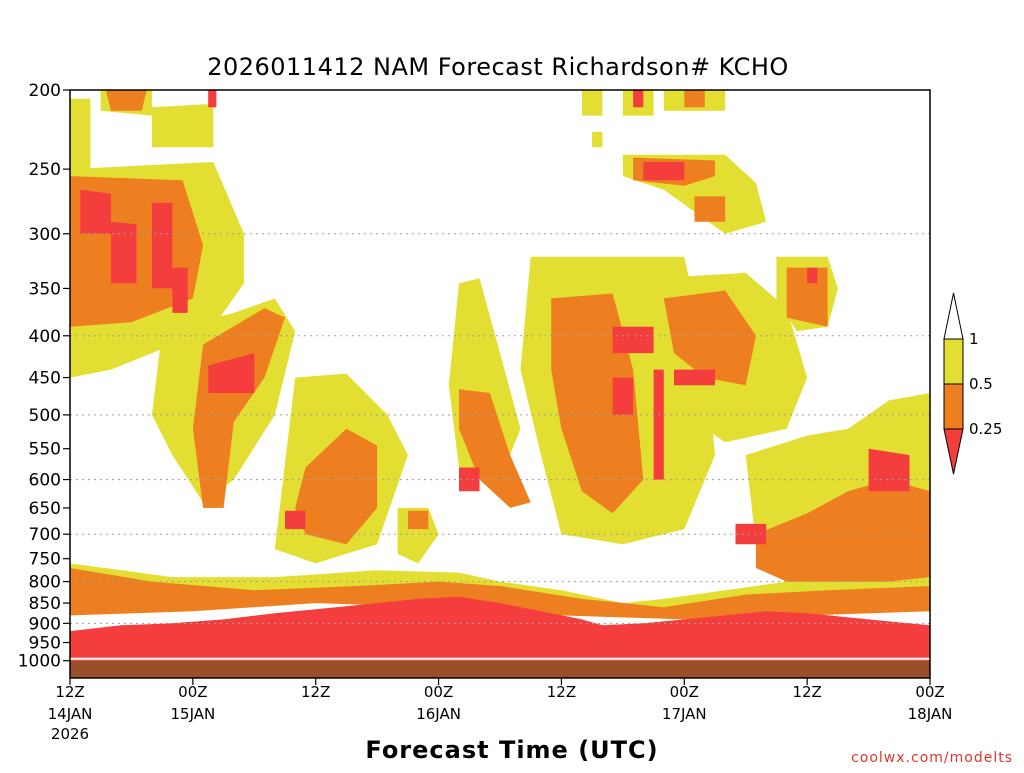 The width and height of the screenshot is (1024, 773). What do you see at coordinates (498, 67) in the screenshot?
I see `chart-title: 2026011412 NAM Forecast Richardson# KCHO` at bounding box center [498, 67].